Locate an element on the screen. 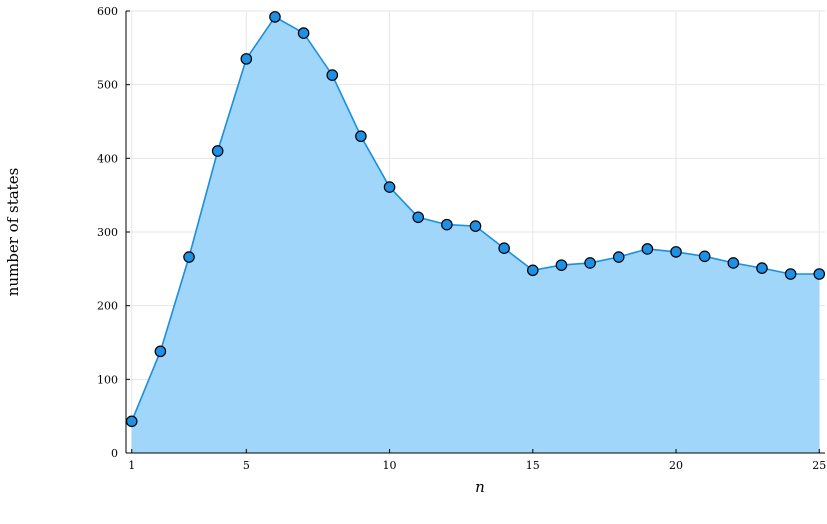 This screenshot has width=827, height=524. x-axis-label: n is located at coordinates (480, 487).